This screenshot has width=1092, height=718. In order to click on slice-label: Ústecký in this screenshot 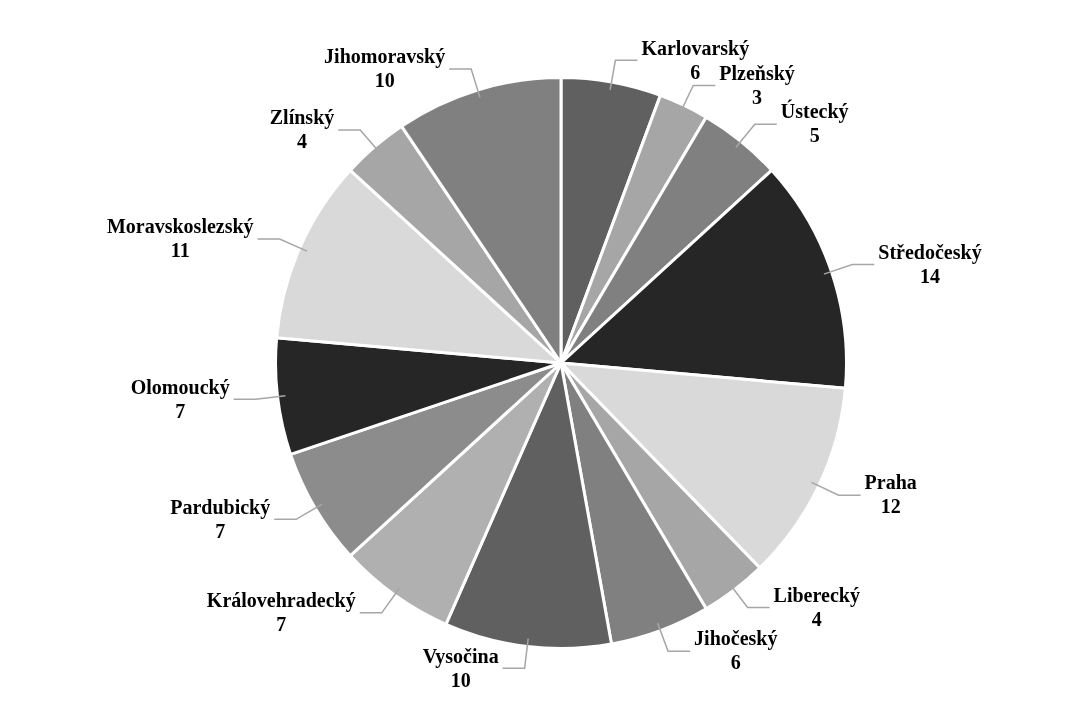, I will do `click(814, 111)`.